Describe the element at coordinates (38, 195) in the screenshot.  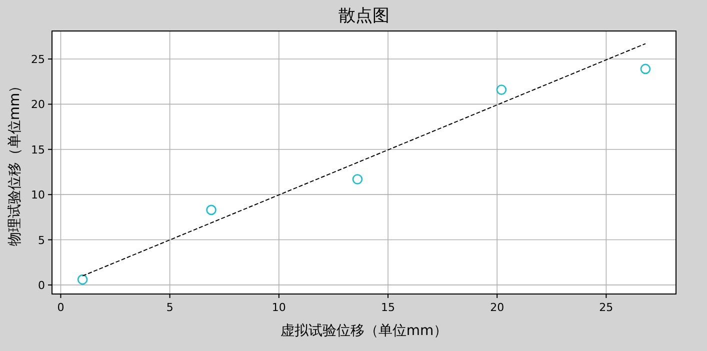
I see `y-tick-label: 10` at that location.